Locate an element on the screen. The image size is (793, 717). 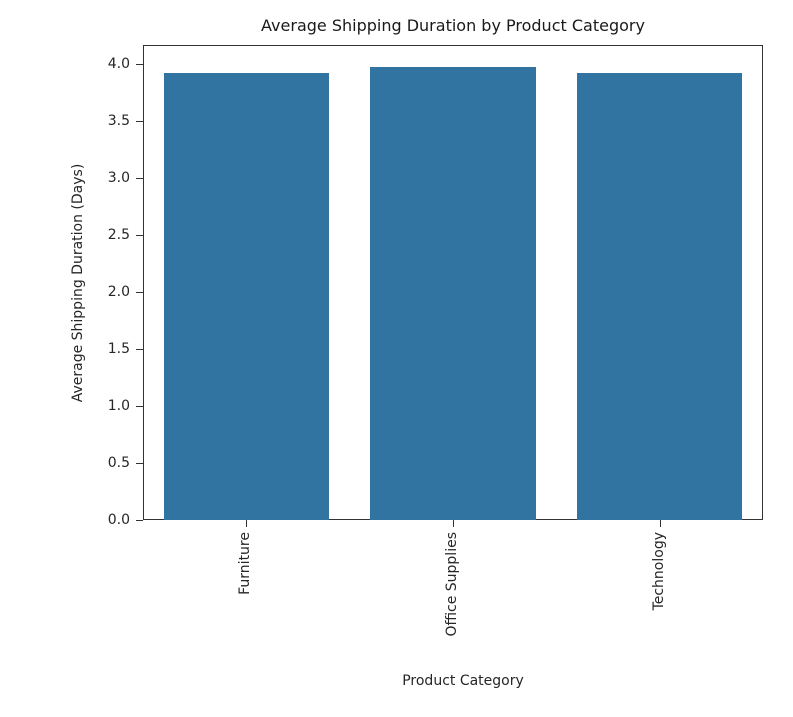
bar-office-supplies is located at coordinates (453, 293).